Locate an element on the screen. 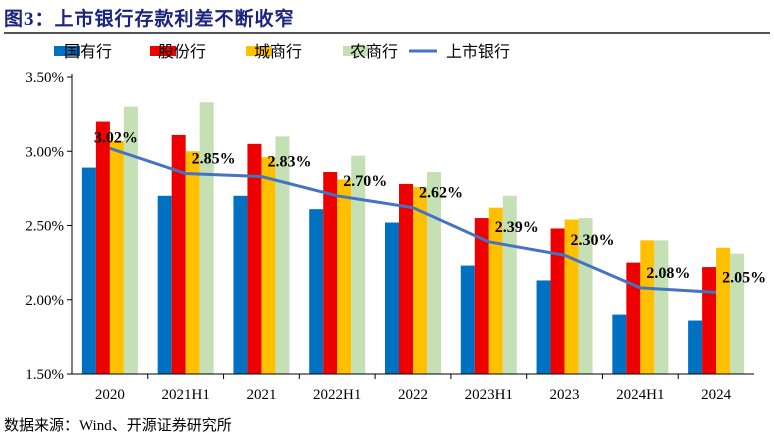 The height and width of the screenshot is (439, 774). bar-股份行-2021 is located at coordinates (254, 258).